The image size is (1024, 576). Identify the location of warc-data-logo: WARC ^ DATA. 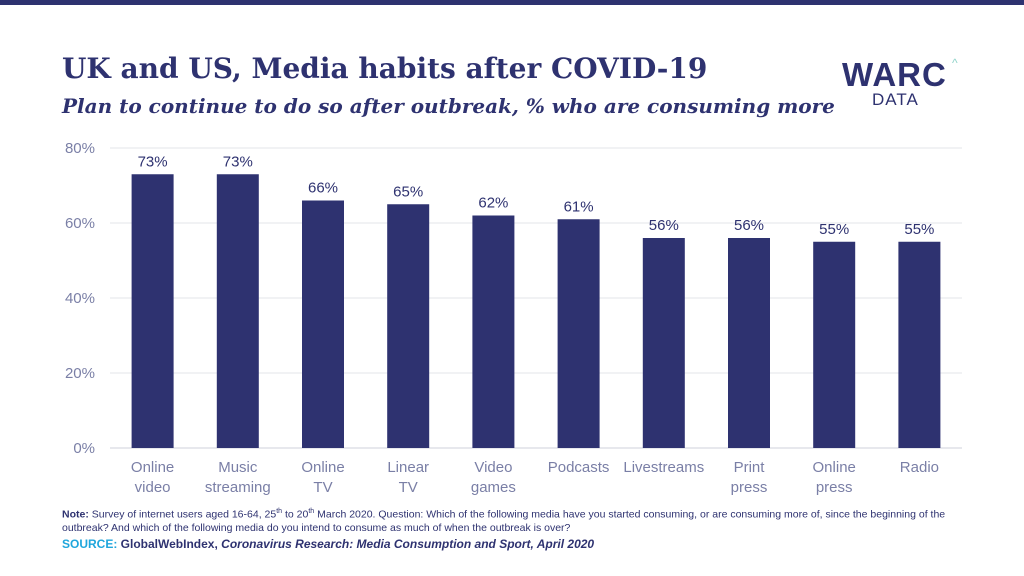
(907, 85).